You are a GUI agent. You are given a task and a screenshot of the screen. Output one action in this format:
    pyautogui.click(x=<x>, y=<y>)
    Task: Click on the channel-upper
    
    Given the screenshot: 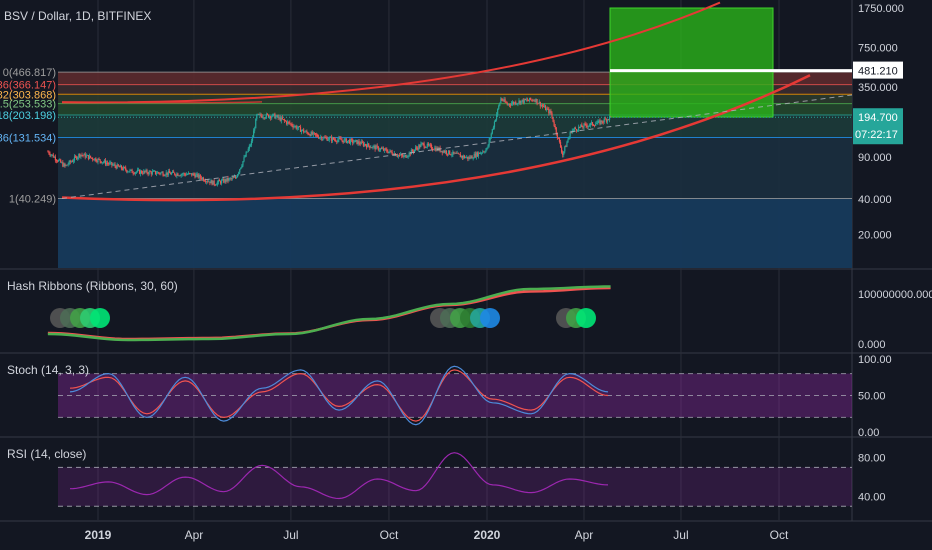 What is the action you would take?
    pyautogui.click(x=391, y=52)
    